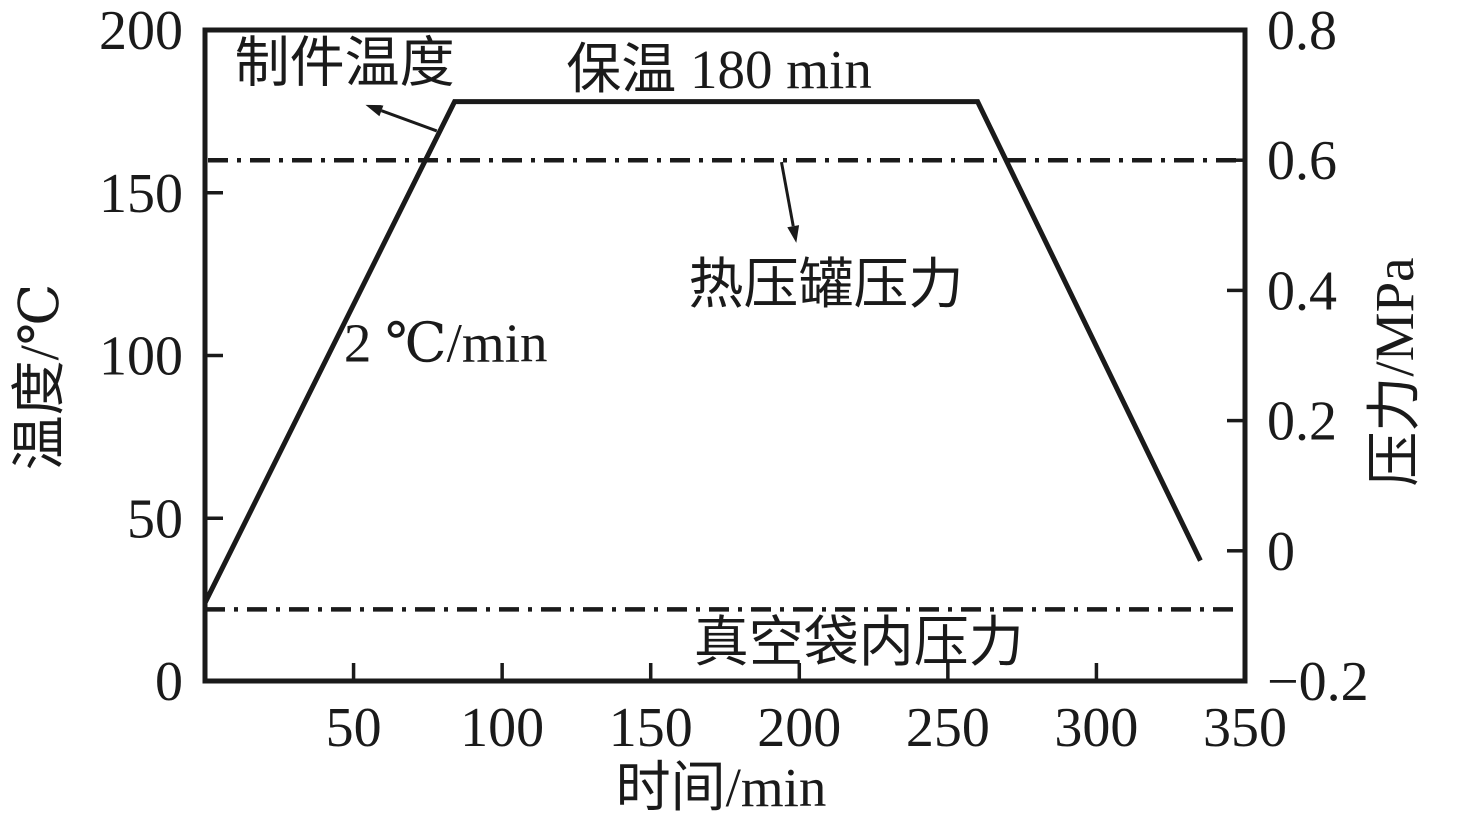 The width and height of the screenshot is (1476, 824). Describe the element at coordinates (1281, 552) in the screenshot. I see `right-tick-label: 0` at that location.